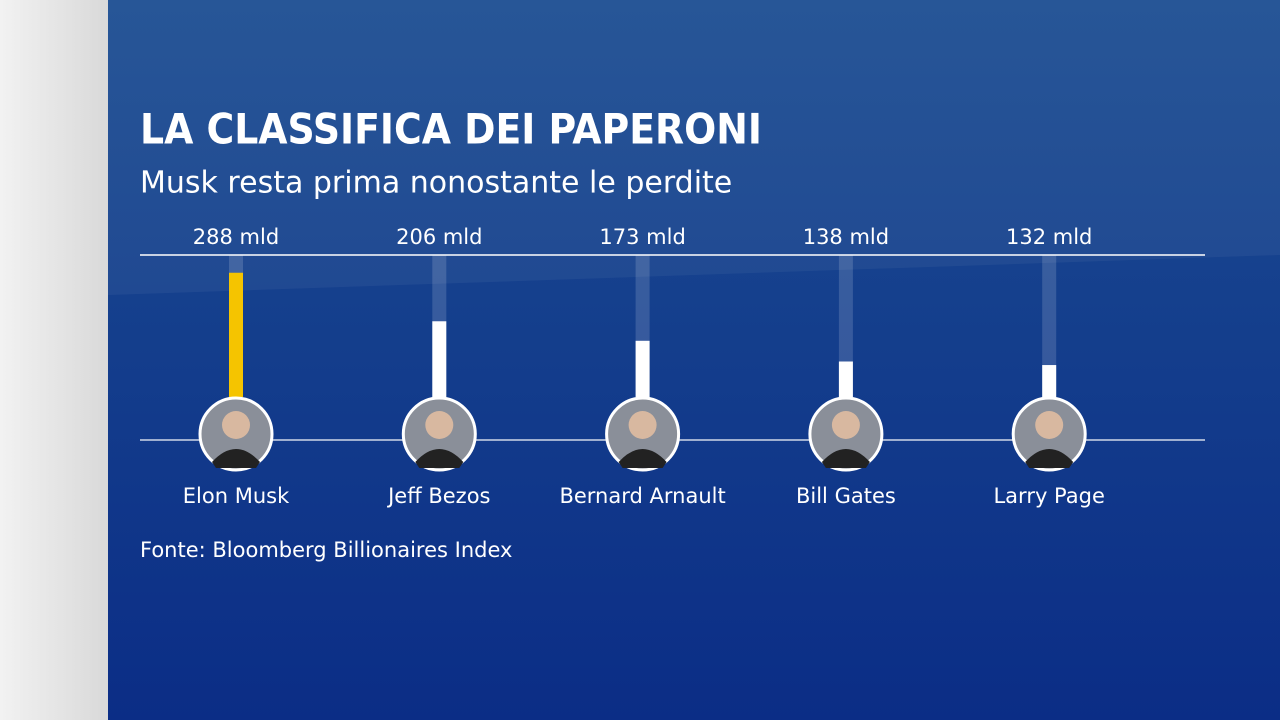  Describe the element at coordinates (846, 496) in the screenshot. I see `category-label: Bill Gates` at that location.